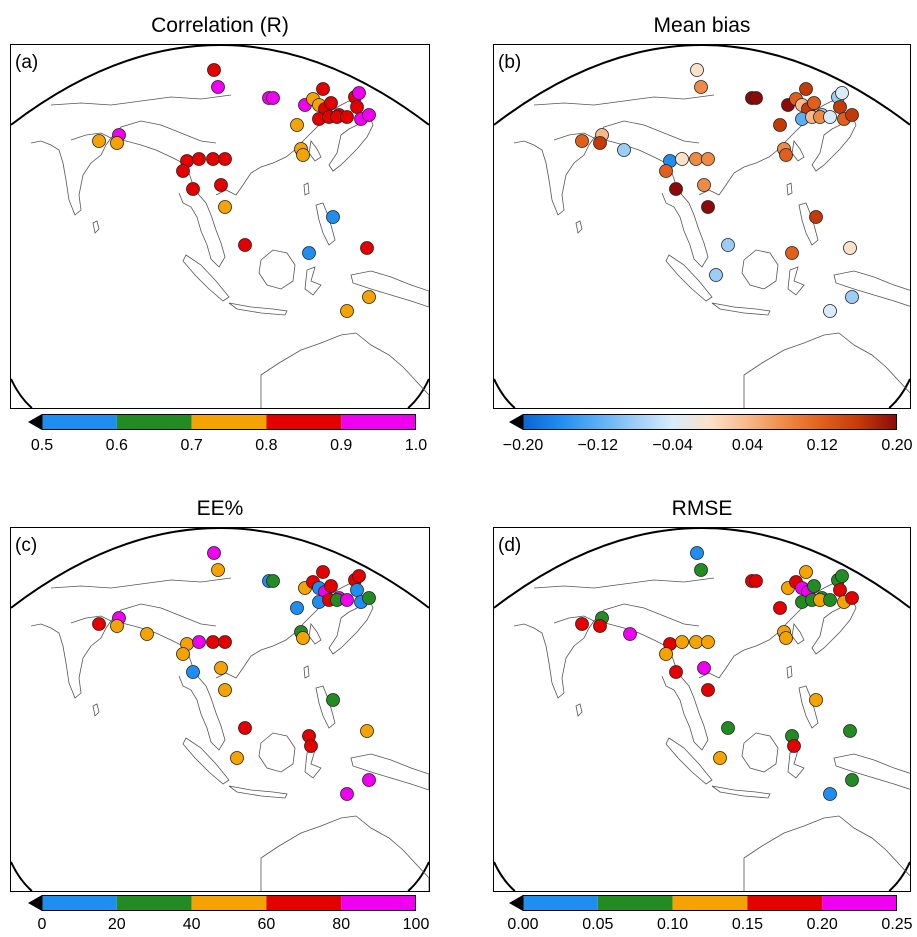  Describe the element at coordinates (229, 926) in the screenshot. I see `colorbar-tick-labels: 0 20 40 60 80 100` at that location.